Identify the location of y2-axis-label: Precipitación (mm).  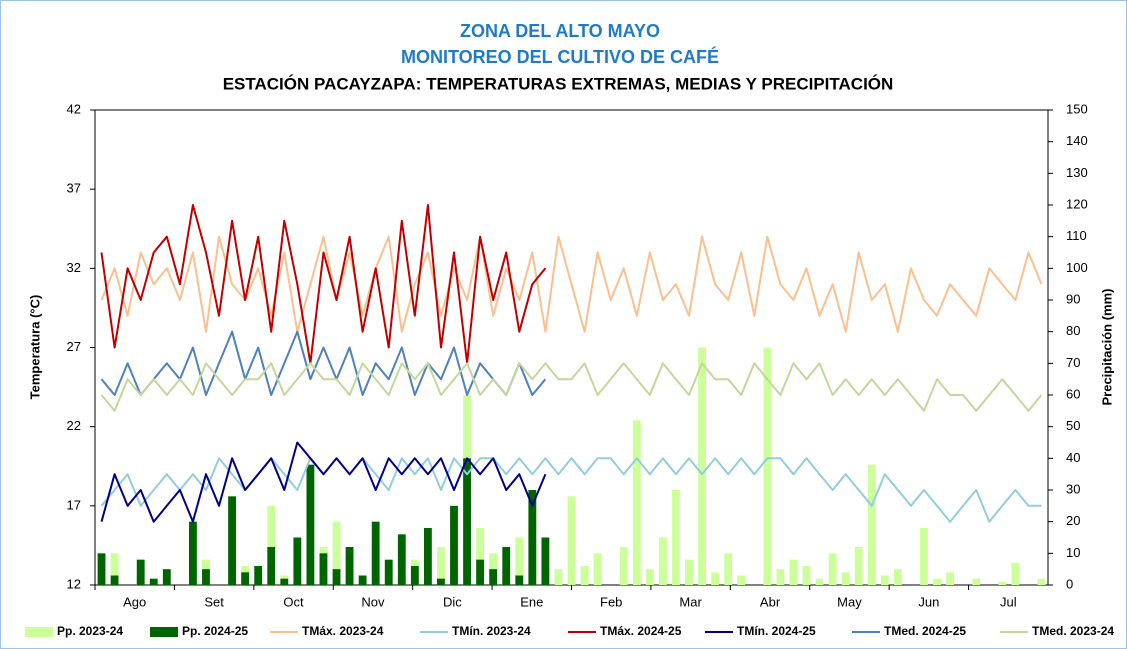
(1106, 346).